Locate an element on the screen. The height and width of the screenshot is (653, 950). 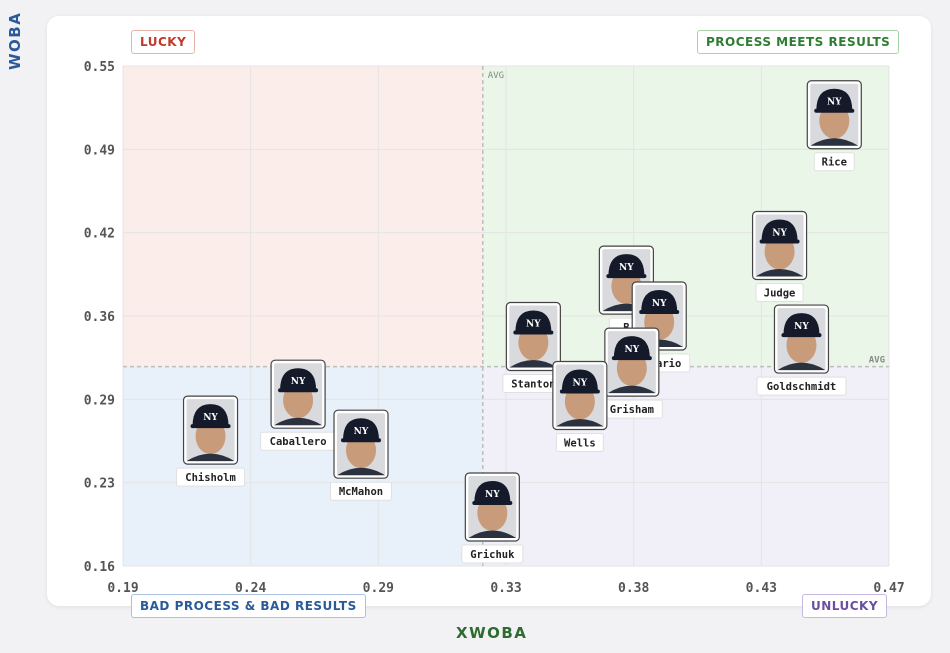
player-name: McMahon is located at coordinates (361, 492).